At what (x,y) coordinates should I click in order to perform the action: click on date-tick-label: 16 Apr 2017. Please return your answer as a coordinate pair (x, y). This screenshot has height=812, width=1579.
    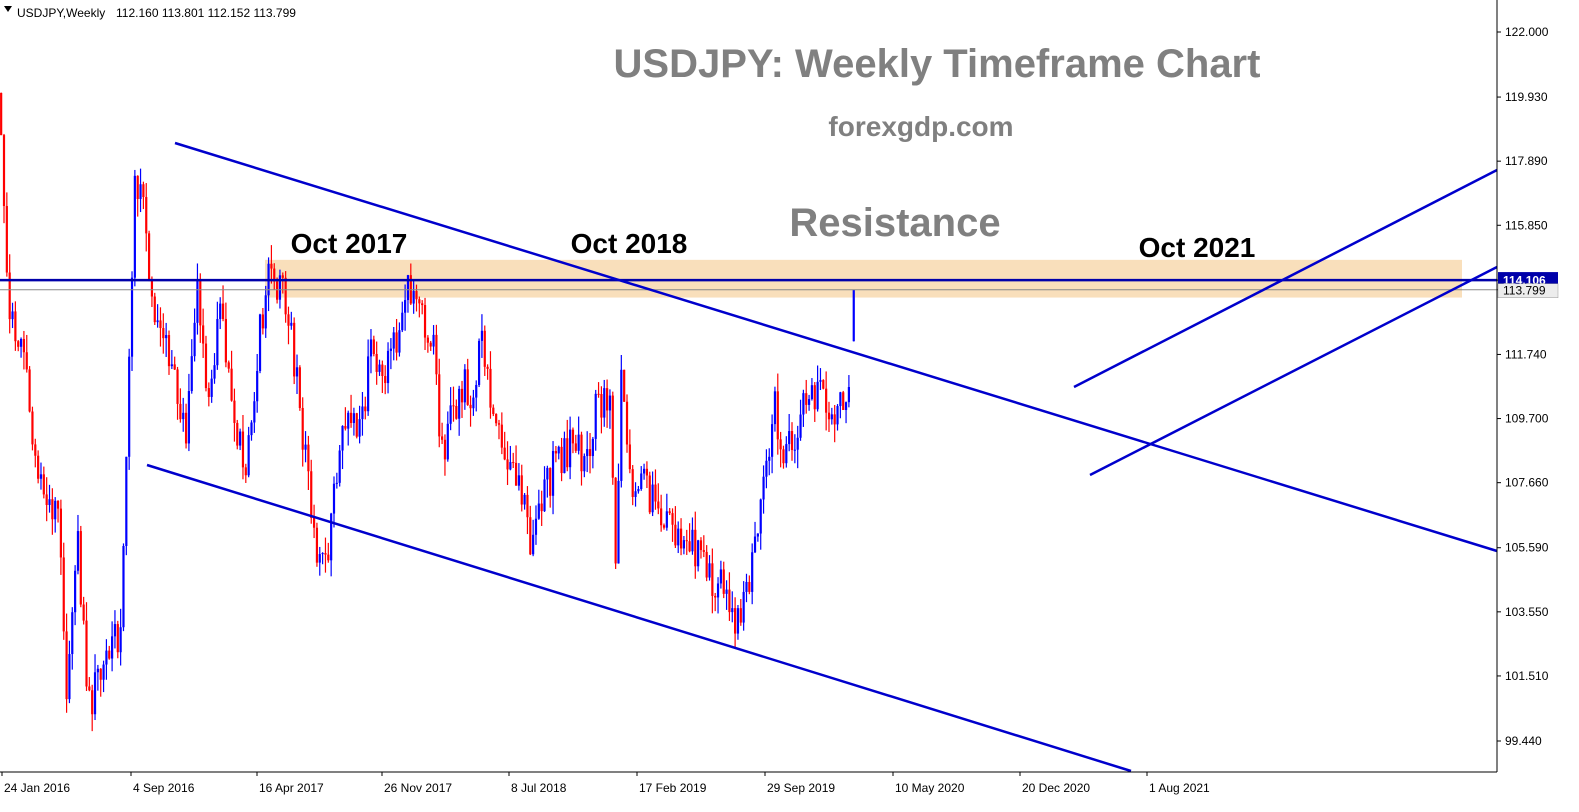
    Looking at the image, I should click on (291, 788).